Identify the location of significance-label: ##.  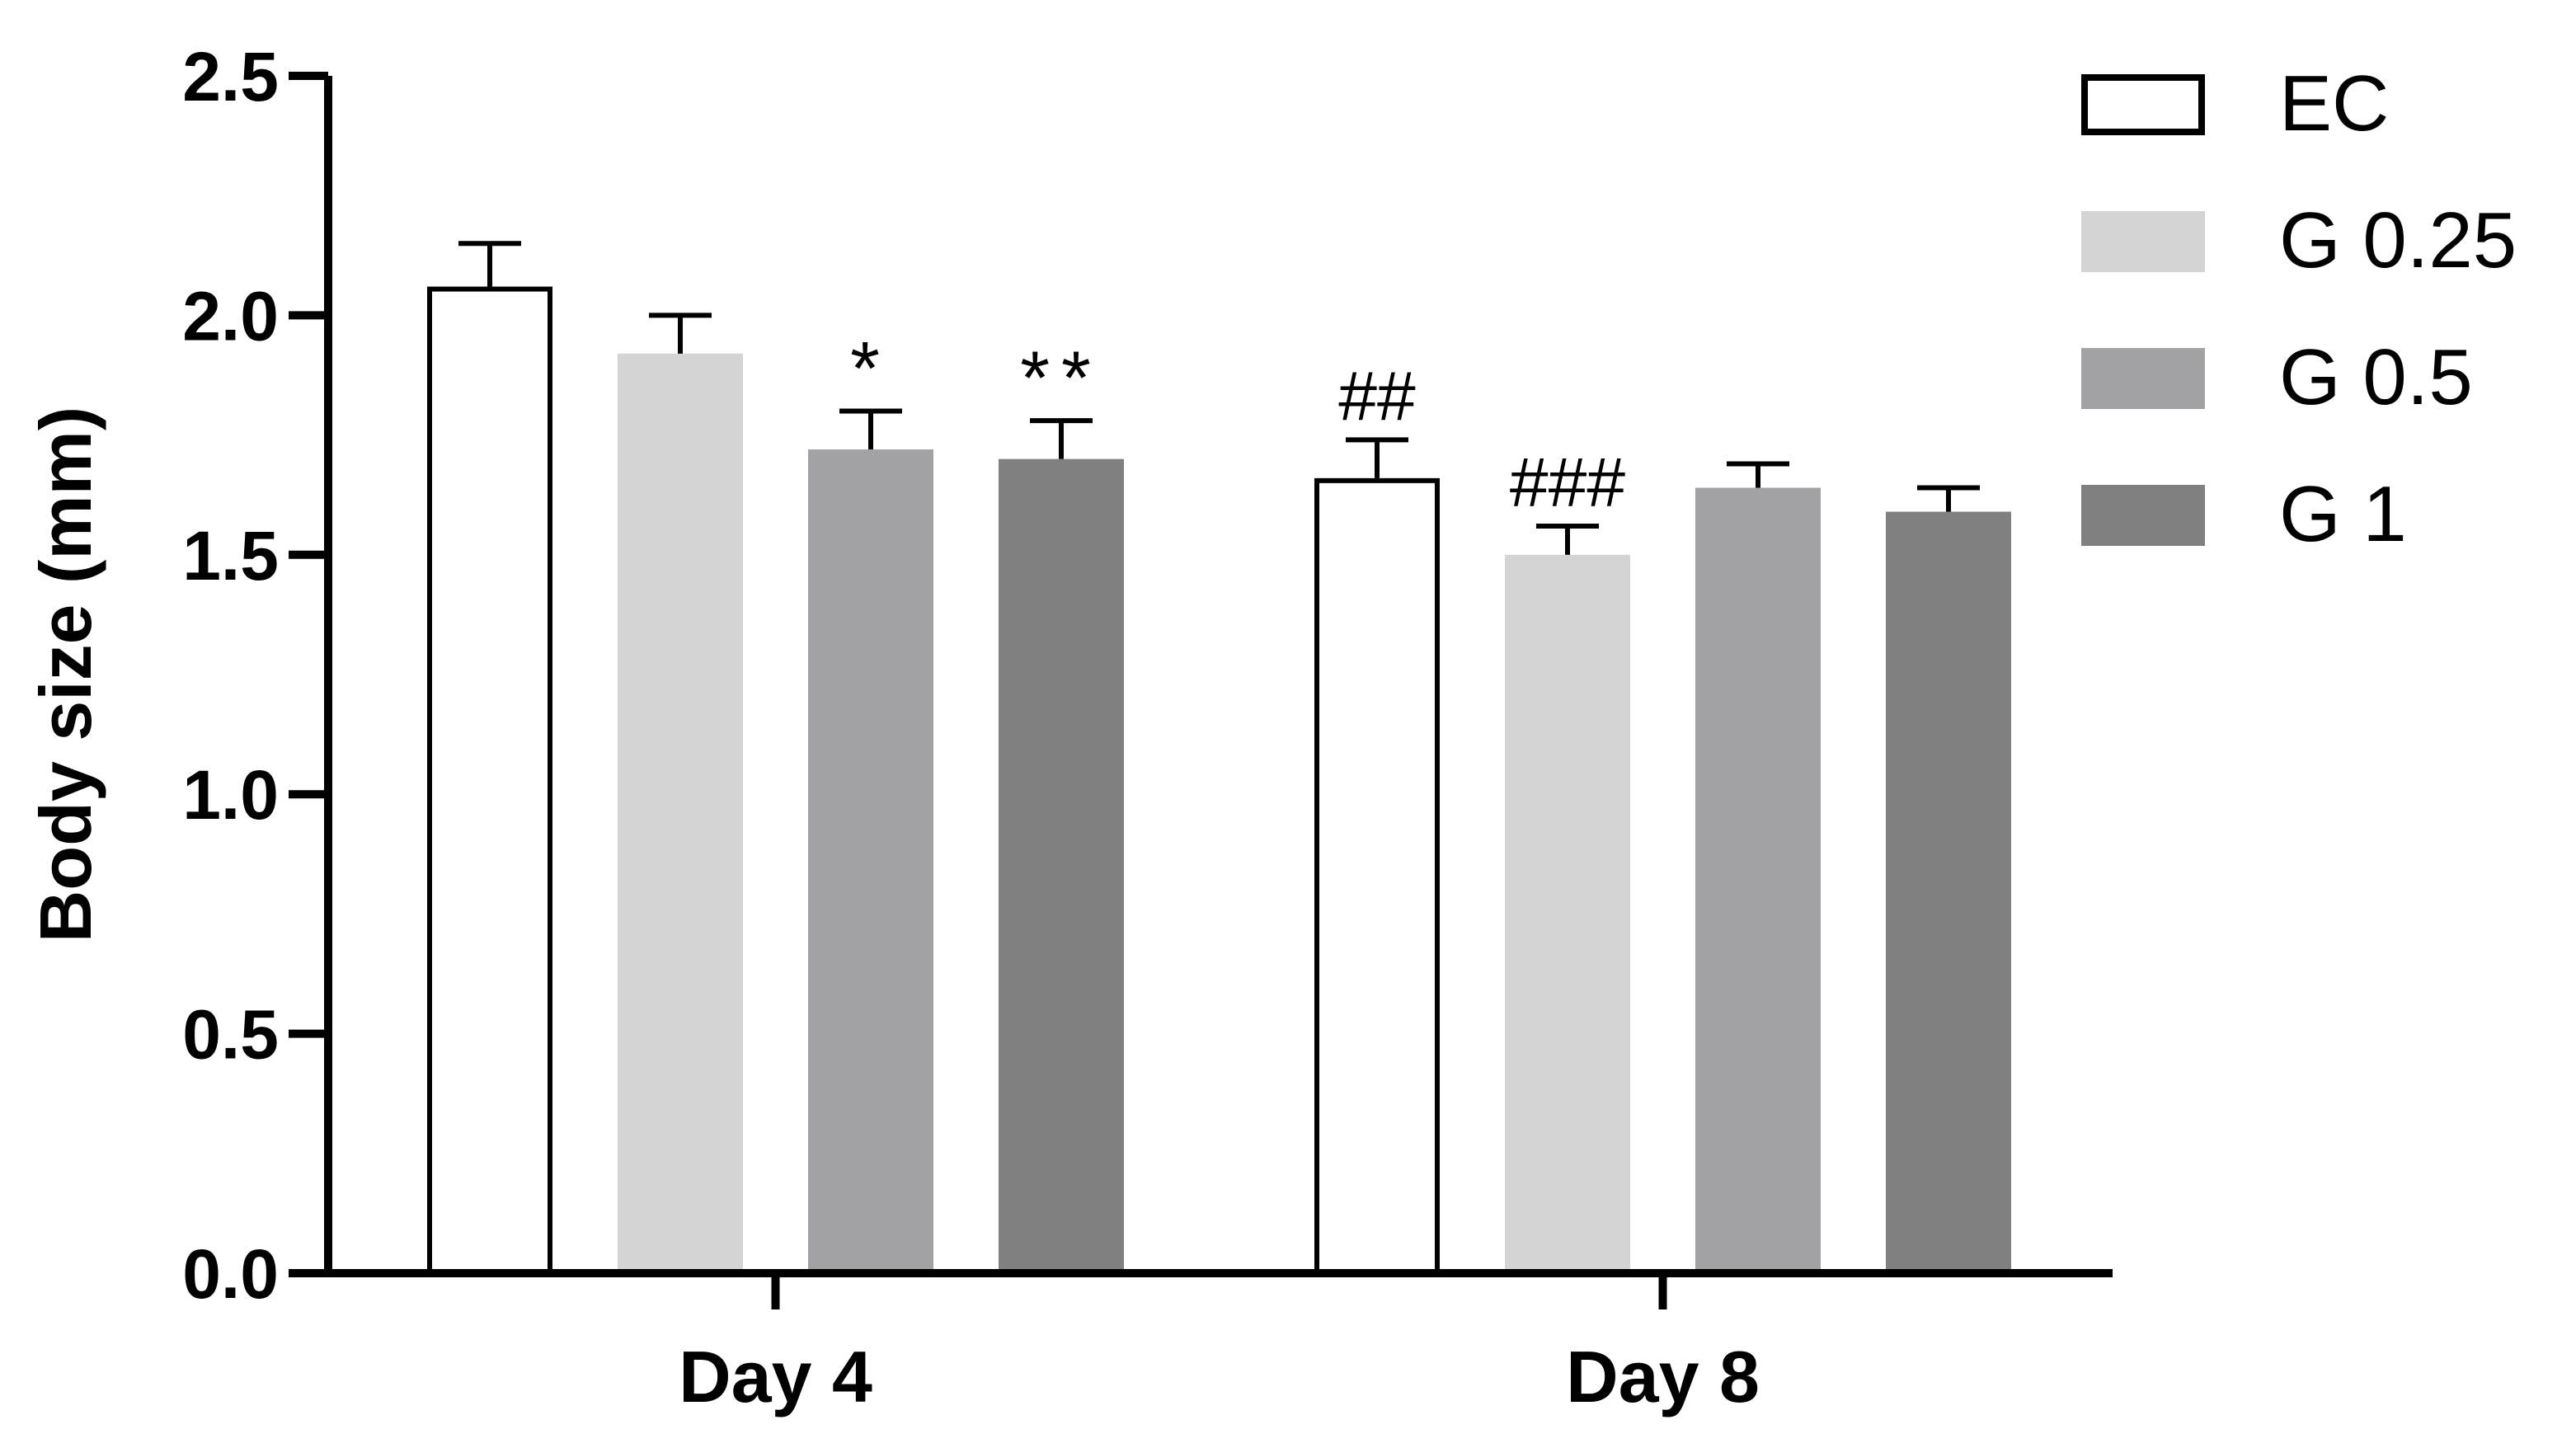
(1377, 396).